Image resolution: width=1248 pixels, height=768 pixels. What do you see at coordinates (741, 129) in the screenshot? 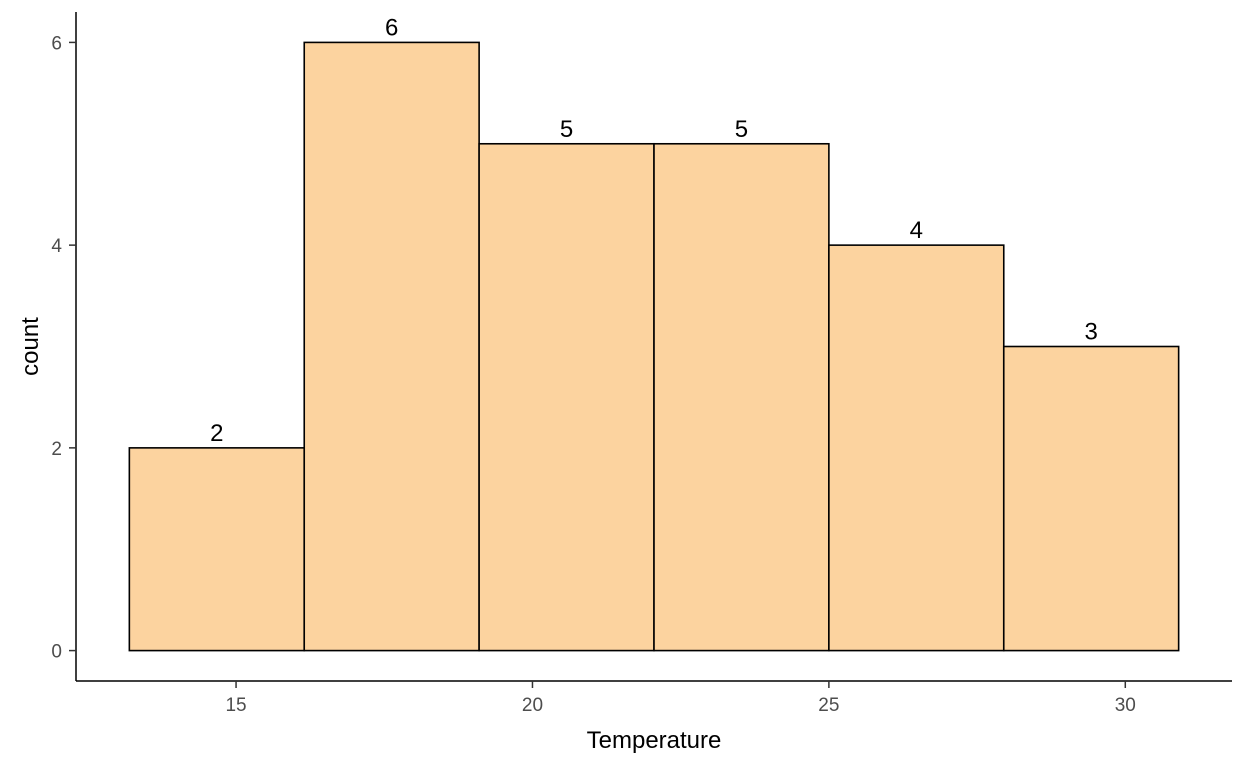
I see `bar-count-label-4: 5` at bounding box center [741, 129].